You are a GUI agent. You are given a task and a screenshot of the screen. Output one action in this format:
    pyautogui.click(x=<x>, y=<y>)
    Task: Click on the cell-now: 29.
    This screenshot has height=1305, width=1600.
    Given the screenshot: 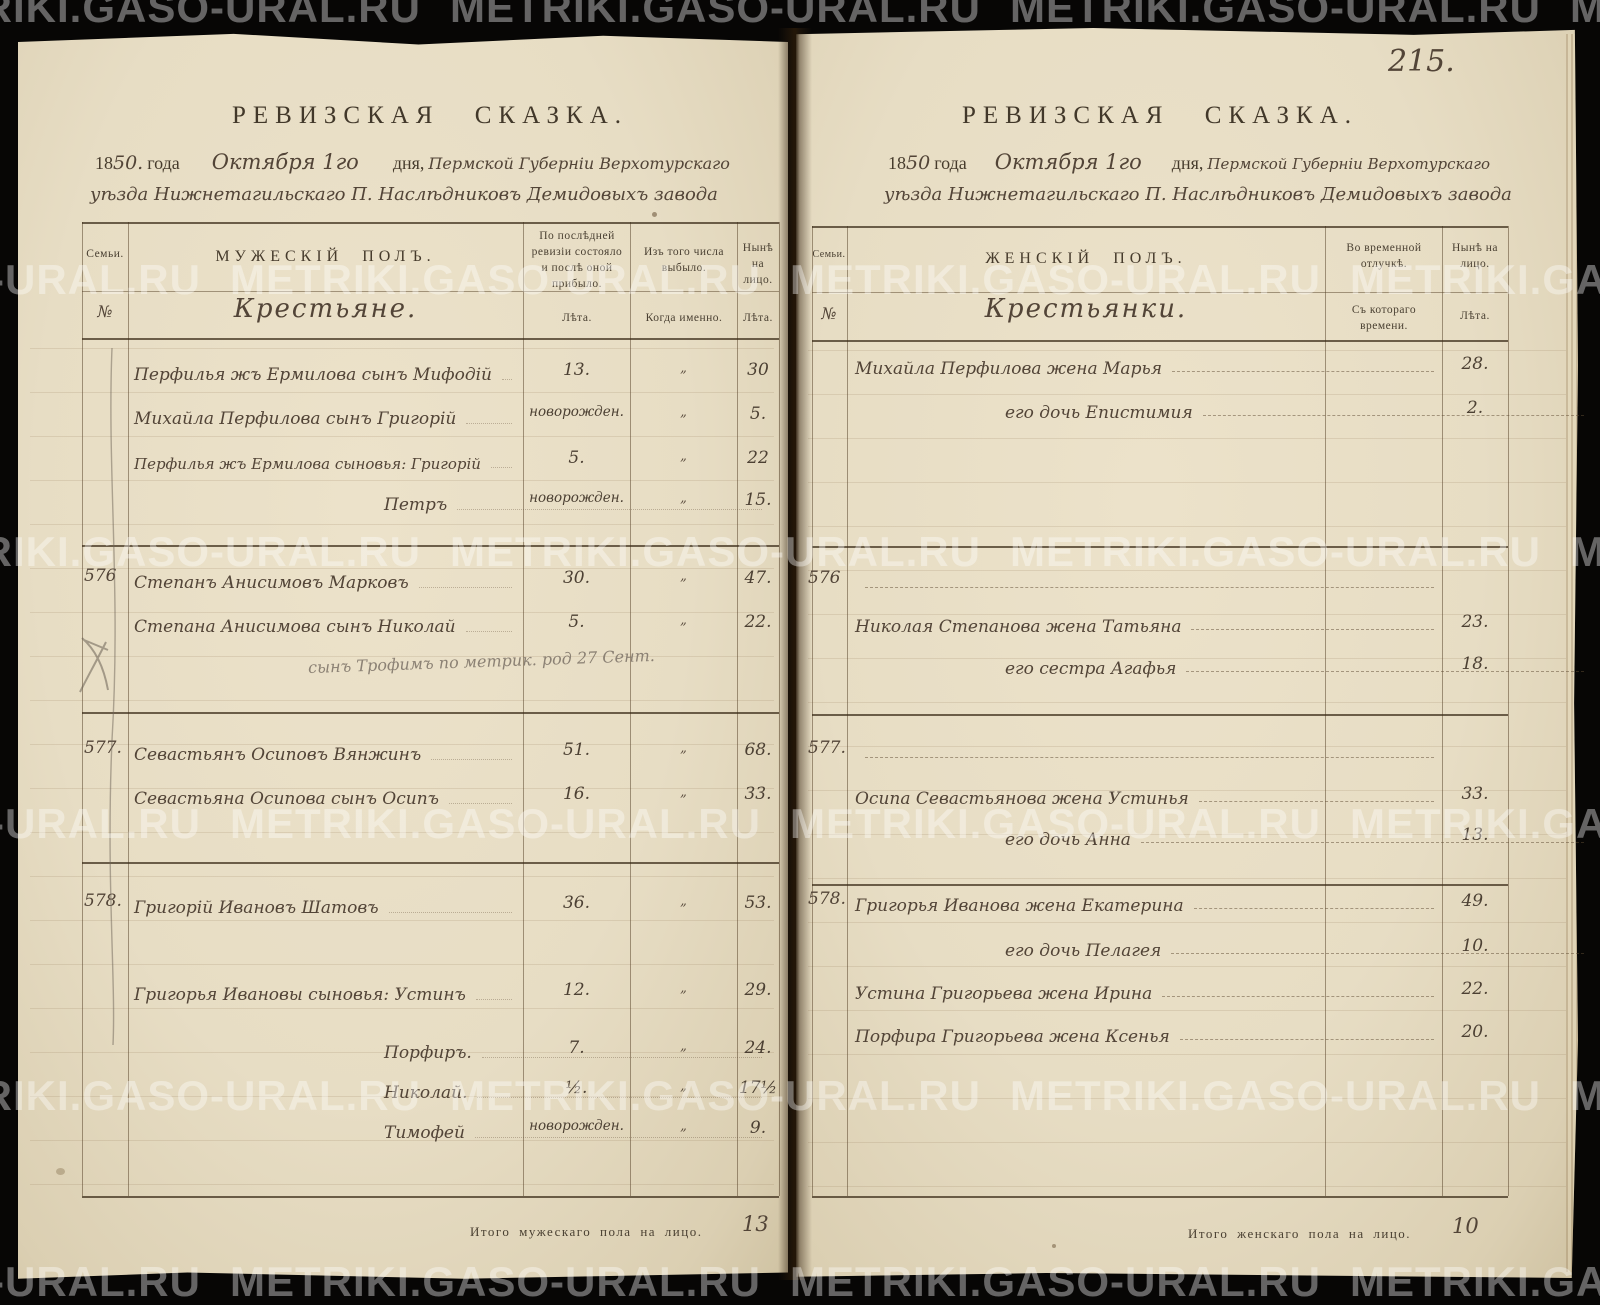 What is the action you would take?
    pyautogui.click(x=758, y=990)
    